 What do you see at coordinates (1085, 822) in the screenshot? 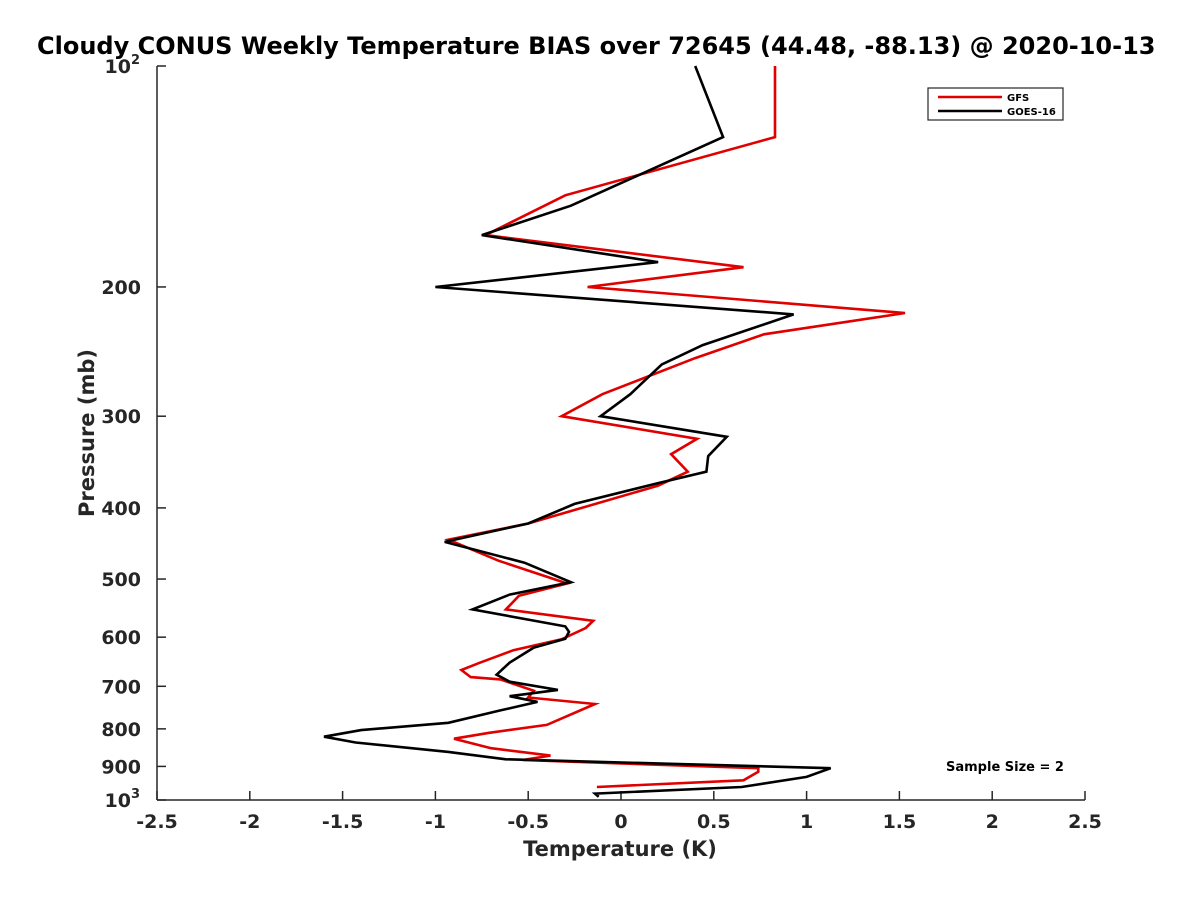
I see `x-tick-label: 2.5` at bounding box center [1085, 822].